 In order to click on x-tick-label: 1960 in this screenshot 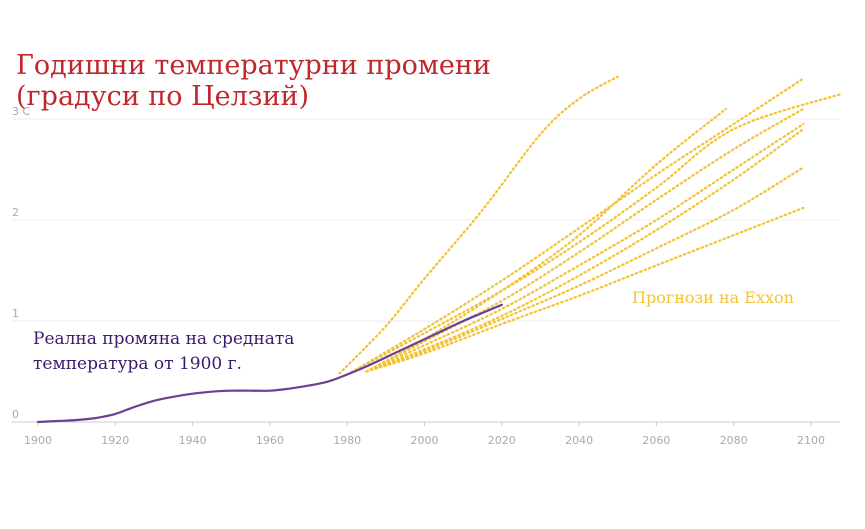, I will do `click(270, 440)`.